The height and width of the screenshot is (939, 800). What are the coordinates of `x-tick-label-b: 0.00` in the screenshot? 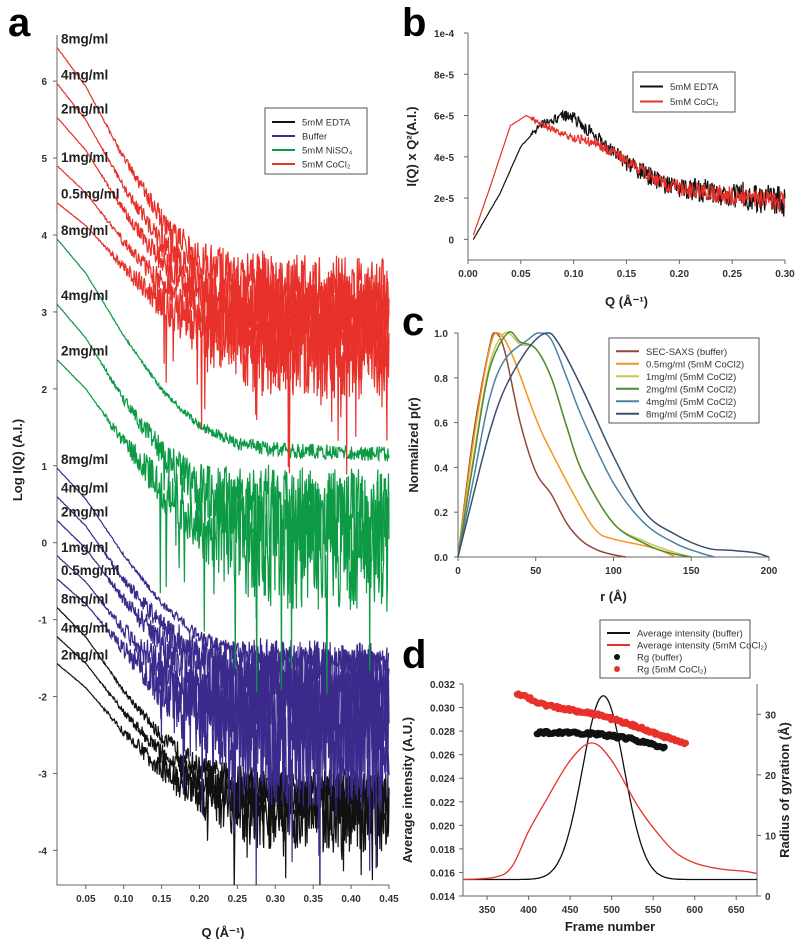 It's located at (468, 274).